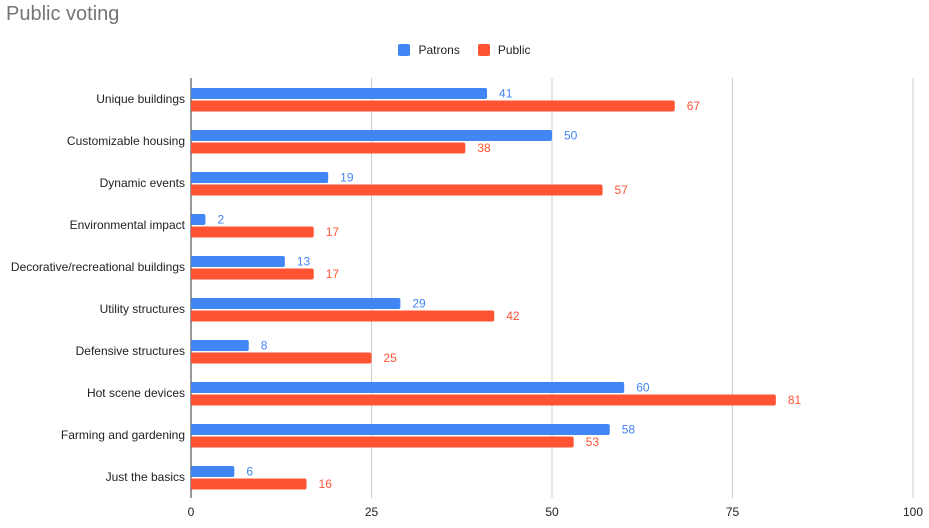 This screenshot has height=528, width=929. I want to click on legend: Patrons Public, so click(464, 50).